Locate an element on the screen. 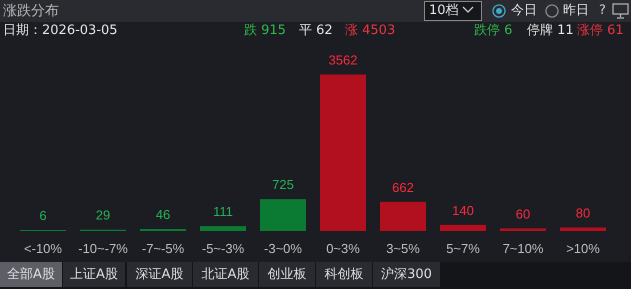  x-tick-label: 5~7% is located at coordinates (463, 248).